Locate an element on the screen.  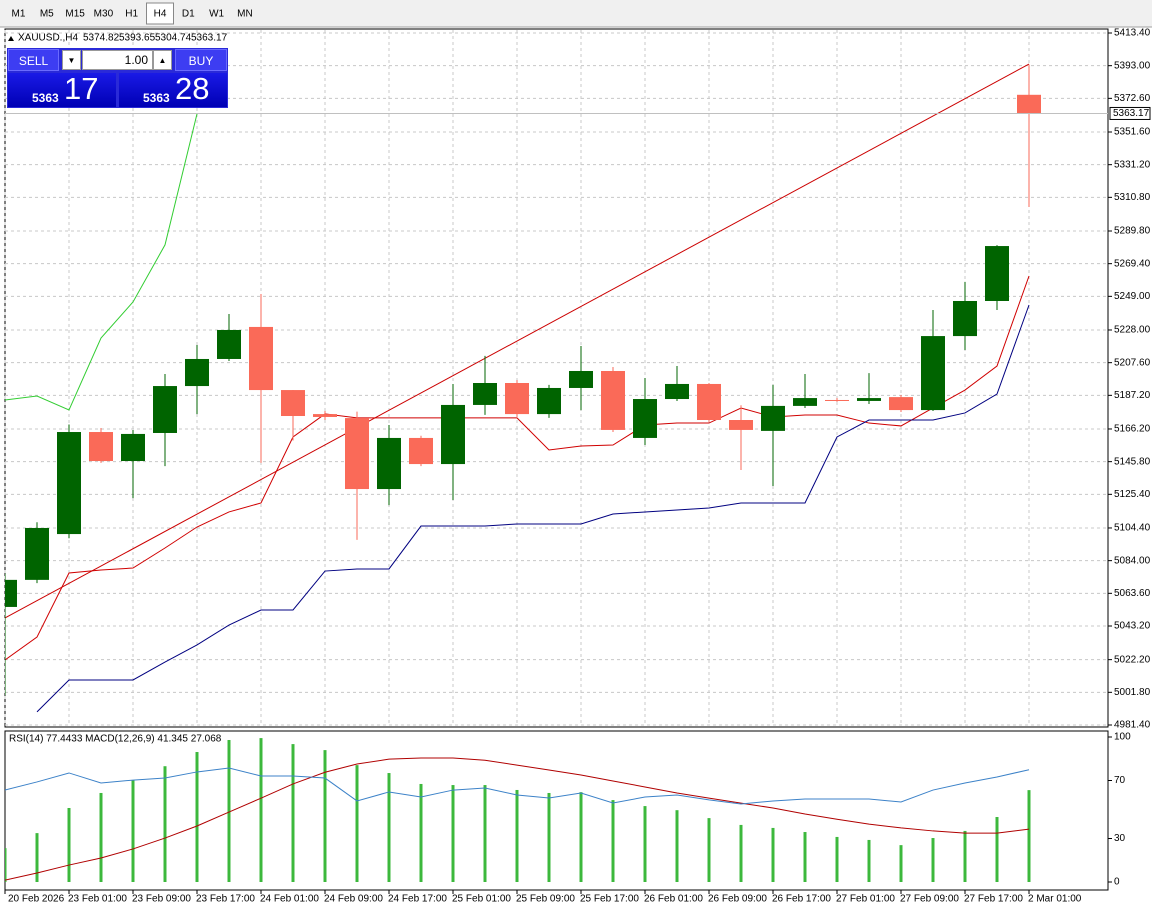
y-tick-label: 5043.20 is located at coordinates (1132, 626).